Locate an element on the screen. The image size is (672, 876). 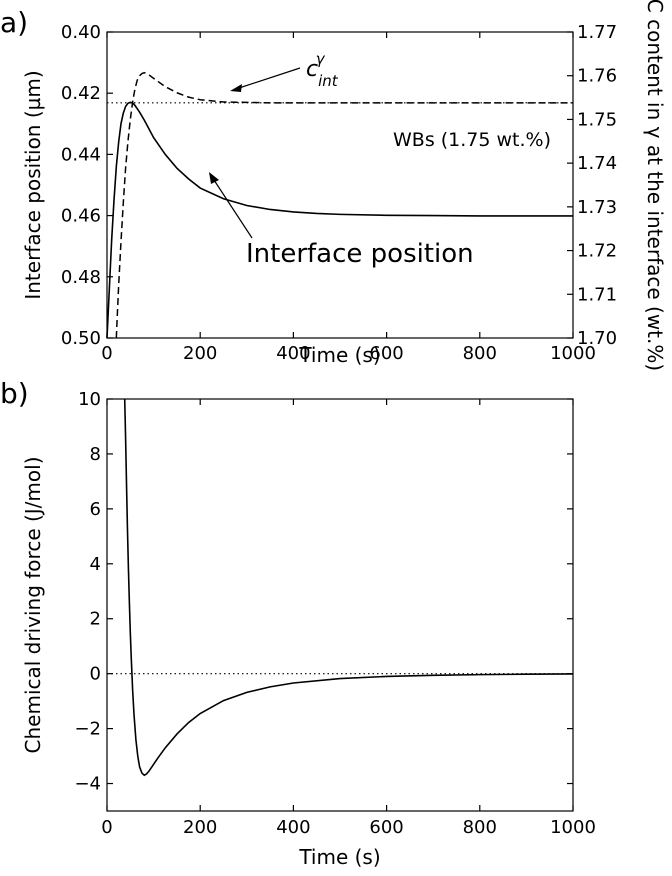
panel-a-y-tick-label-left: 0.46 is located at coordinates (81, 216).